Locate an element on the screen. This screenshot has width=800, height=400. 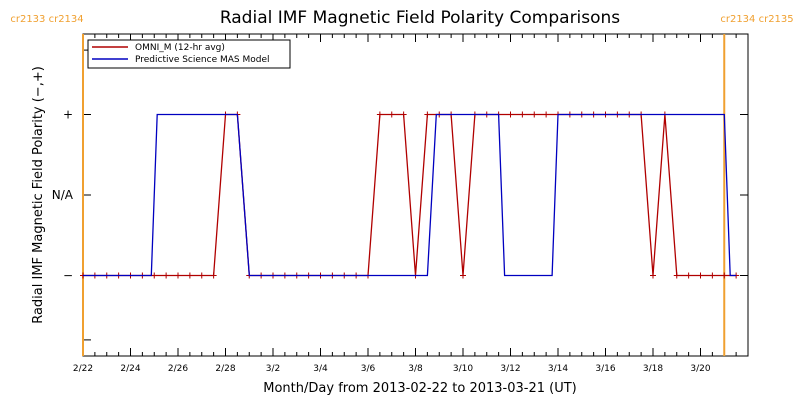
x-tick-label: 2/22 is located at coordinates (83, 369).